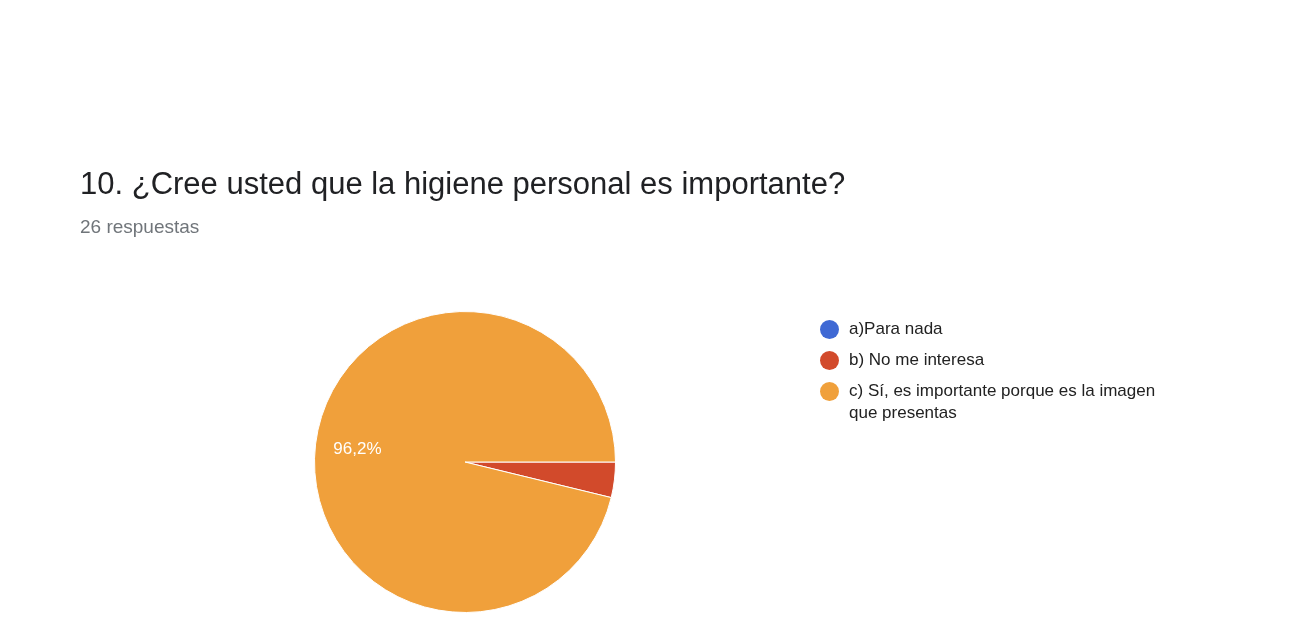 The width and height of the screenshot is (1311, 617). What do you see at coordinates (140, 227) in the screenshot?
I see `text: 26 respuestas` at bounding box center [140, 227].